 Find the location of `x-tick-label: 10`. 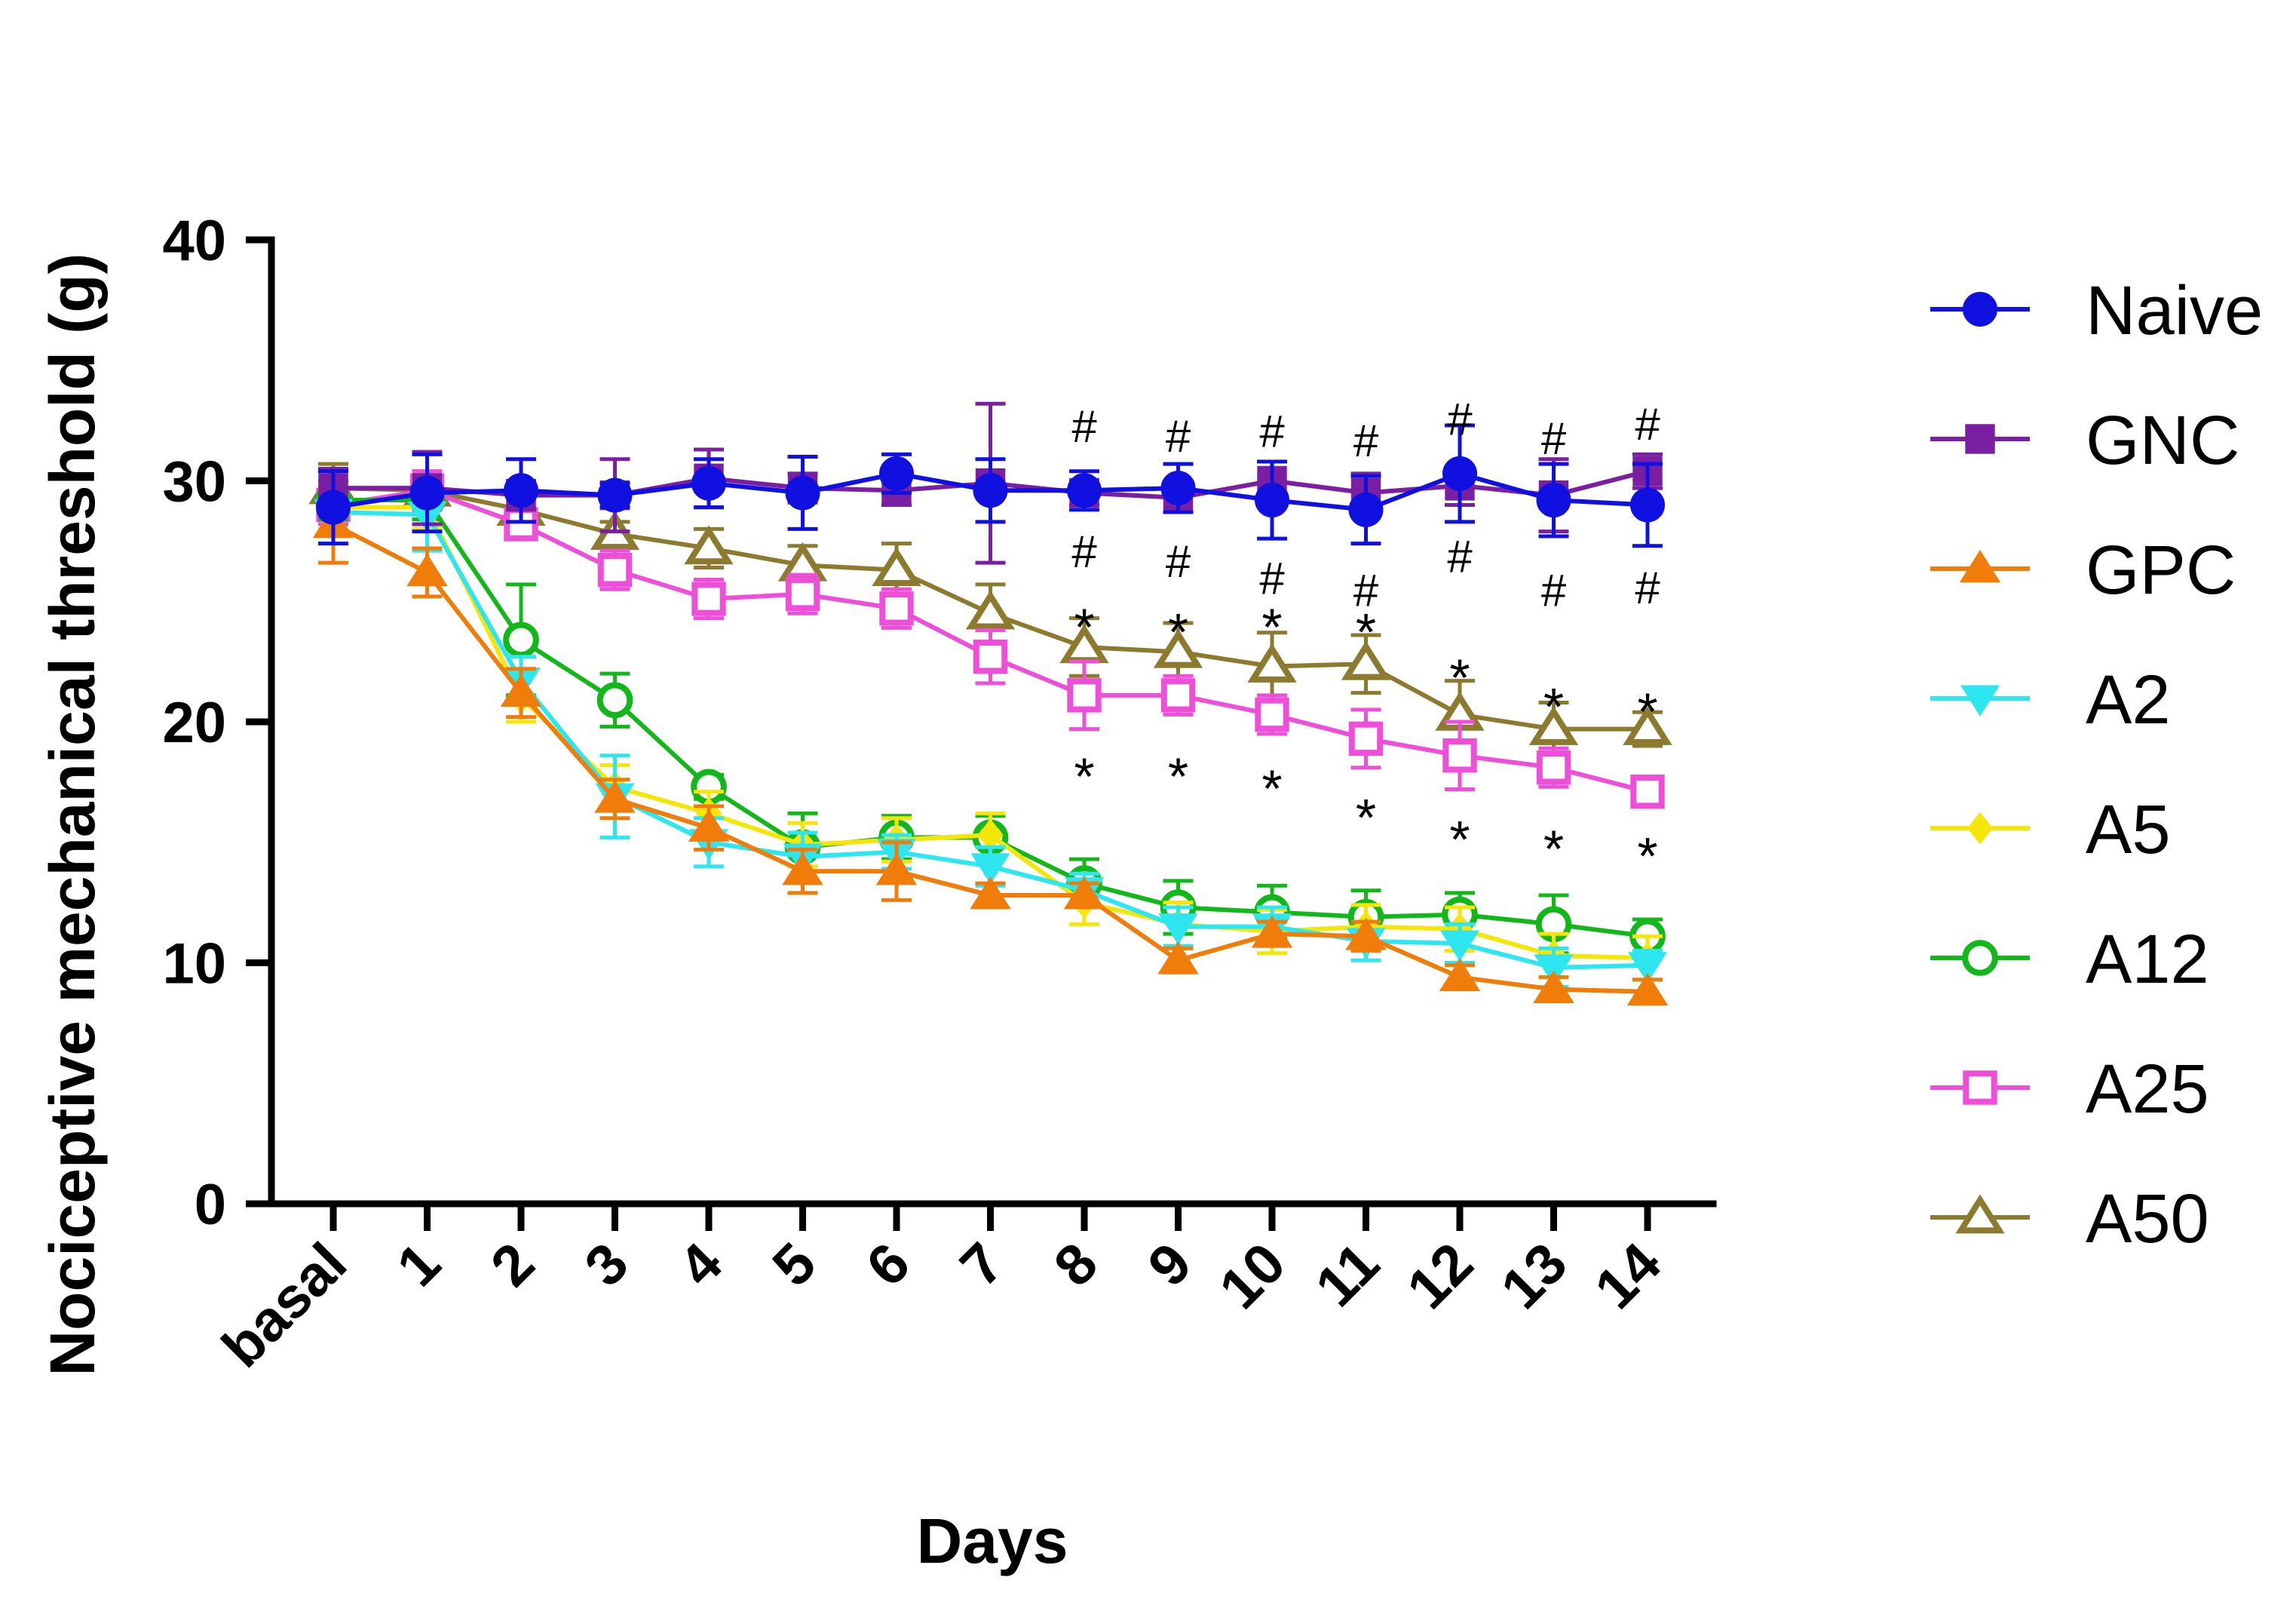

x-tick-label: 10 is located at coordinates (1252, 1276).